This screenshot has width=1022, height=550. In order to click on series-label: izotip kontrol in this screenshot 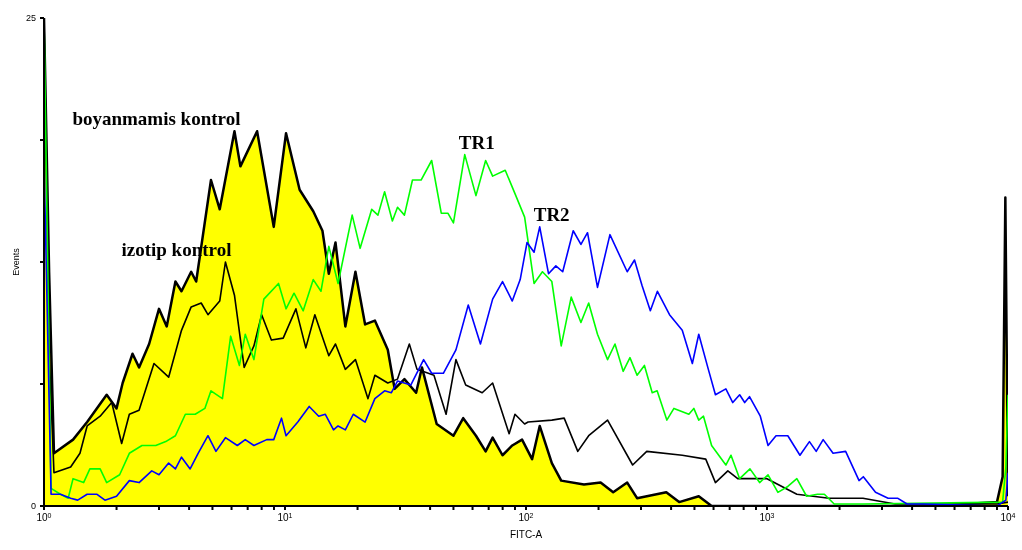, I will do `click(176, 249)`.